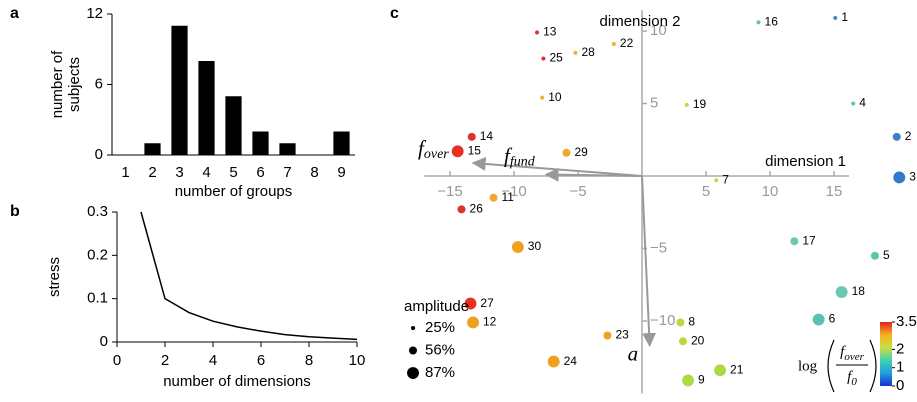 This screenshot has width=917, height=402. I want to click on y-axis-label: stress, so click(54, 277).